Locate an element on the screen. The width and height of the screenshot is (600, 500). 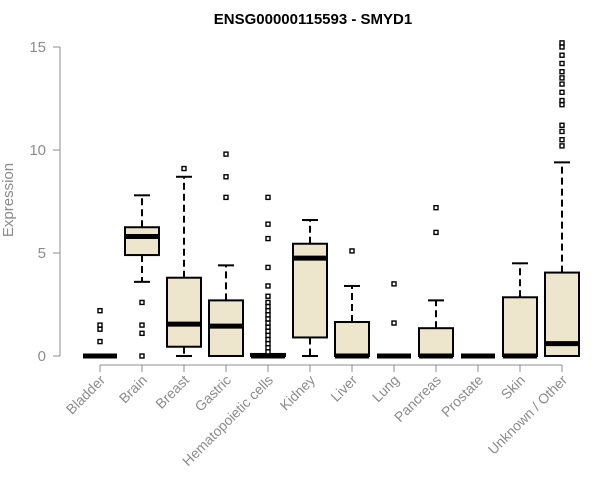
box-brain is located at coordinates (142, 276).